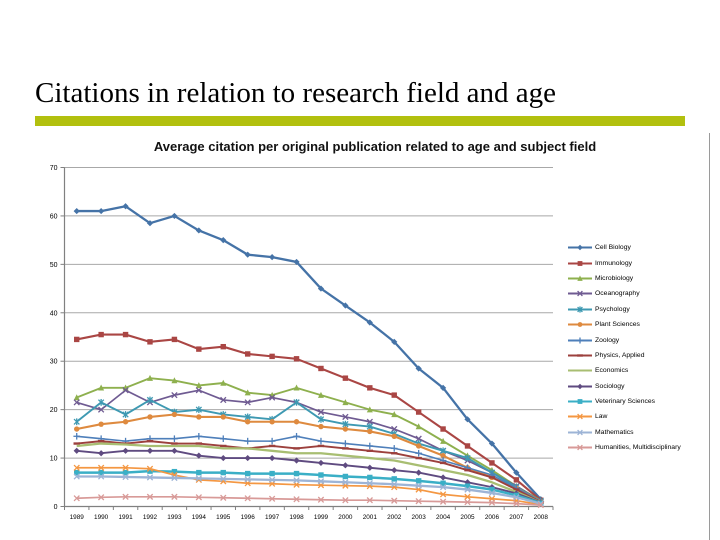  What do you see at coordinates (640, 386) in the screenshot?
I see `legend-item-sociology: Sociology` at bounding box center [640, 386].